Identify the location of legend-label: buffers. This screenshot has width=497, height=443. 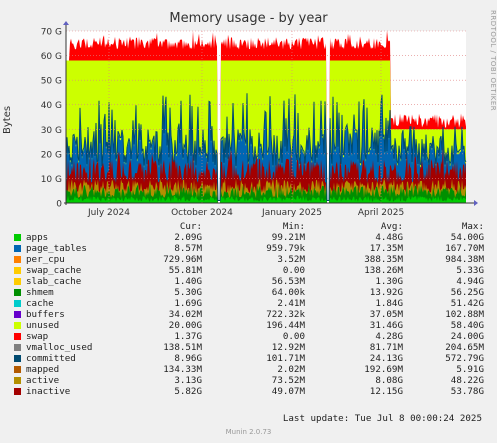
(45, 314).